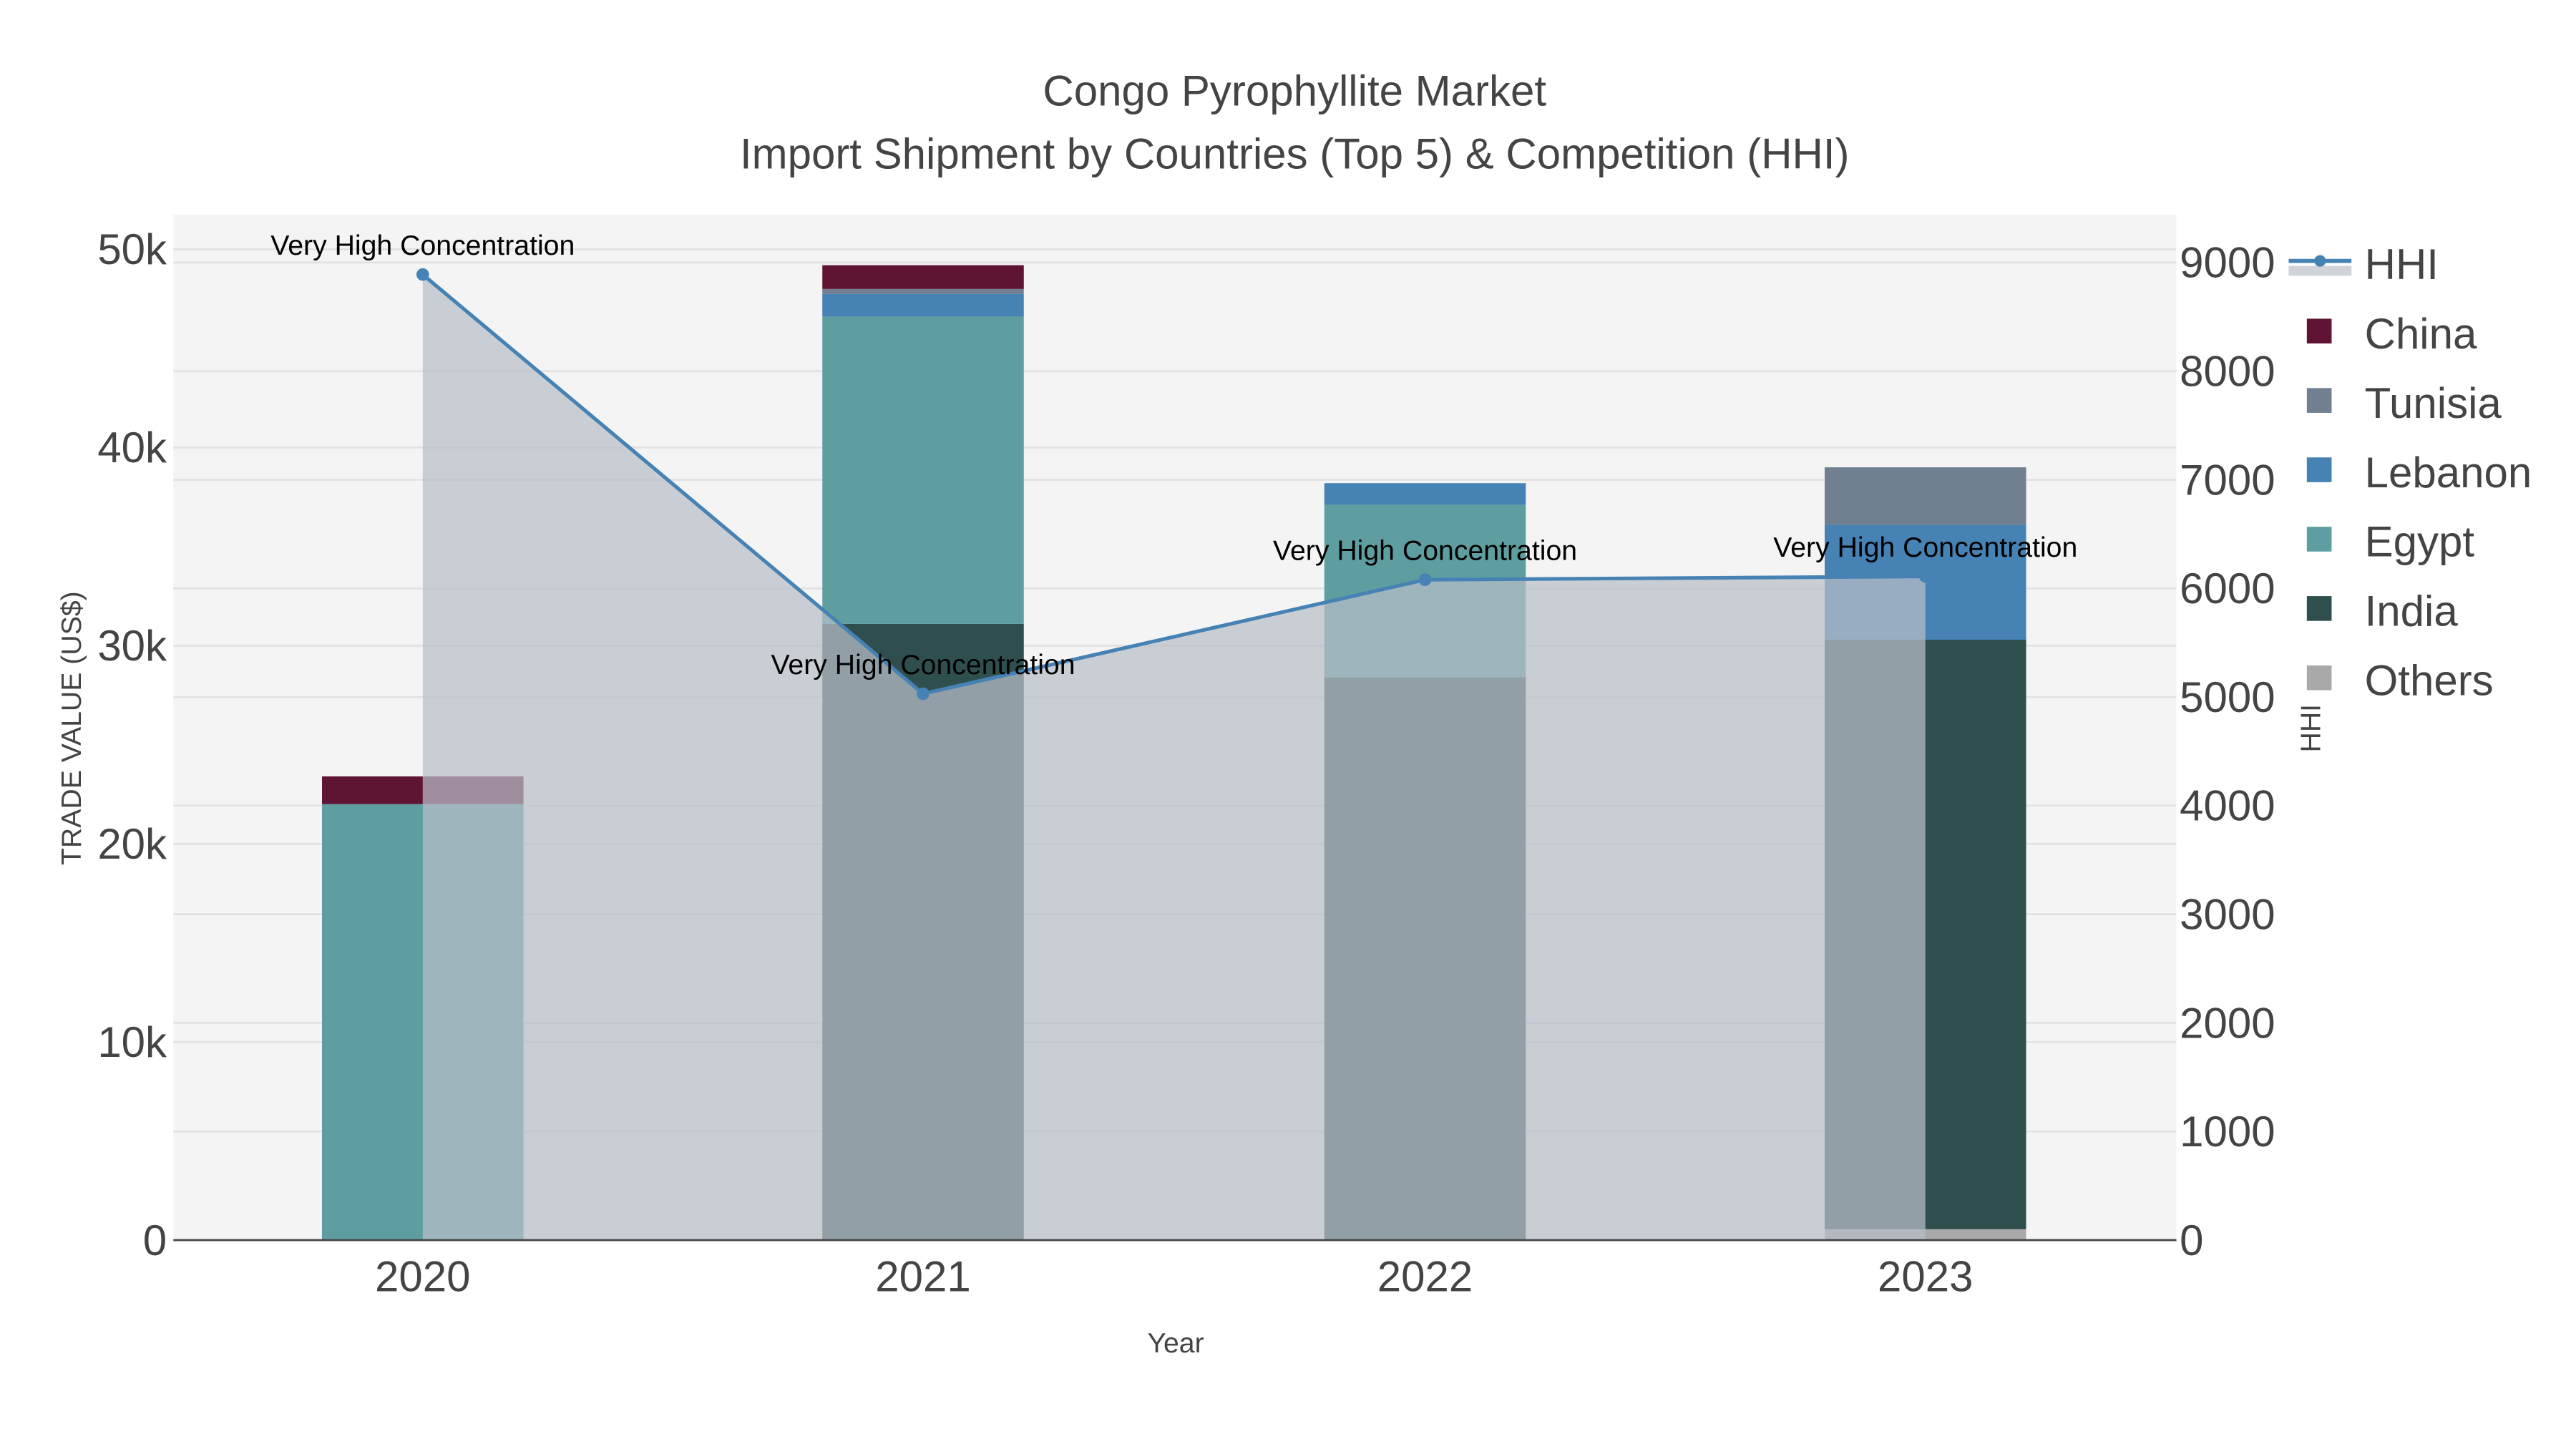 This screenshot has width=2576, height=1449. I want to click on y-tick-label: 40k, so click(132, 448).